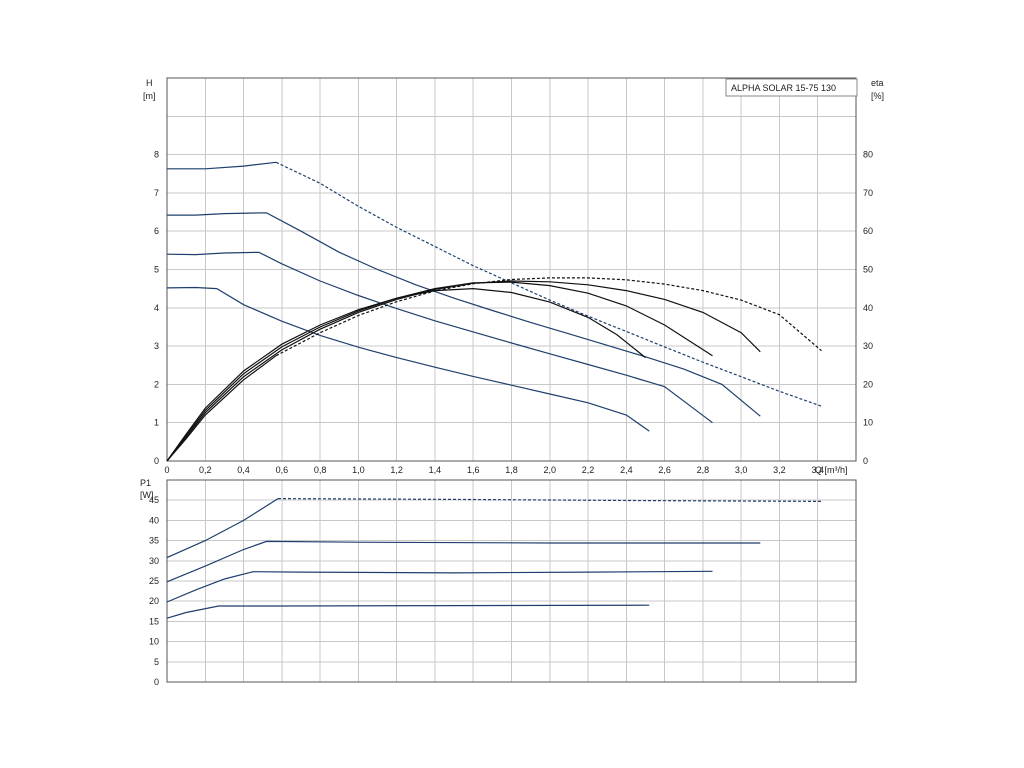  Describe the element at coordinates (473, 470) in the screenshot. I see `x-tick-label: 1,6` at that location.